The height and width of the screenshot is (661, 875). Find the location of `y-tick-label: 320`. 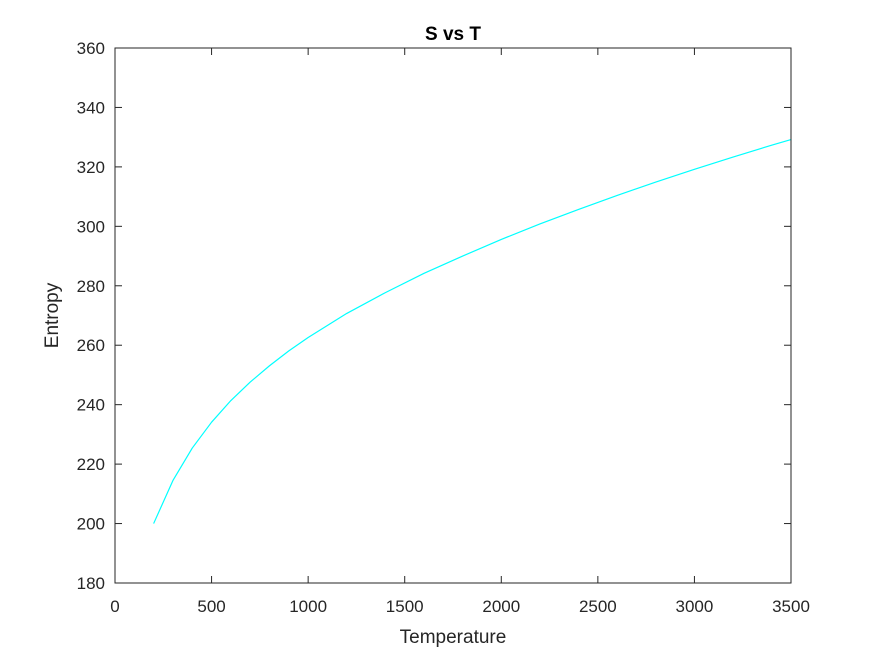

y-tick-label: 320 is located at coordinates (91, 167).